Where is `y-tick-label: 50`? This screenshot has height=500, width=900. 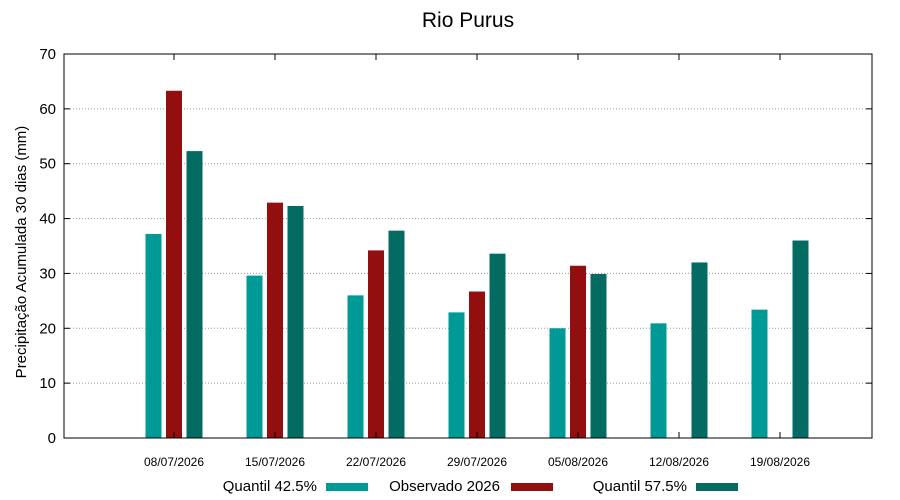 y-tick-label: 50 is located at coordinates (47, 164).